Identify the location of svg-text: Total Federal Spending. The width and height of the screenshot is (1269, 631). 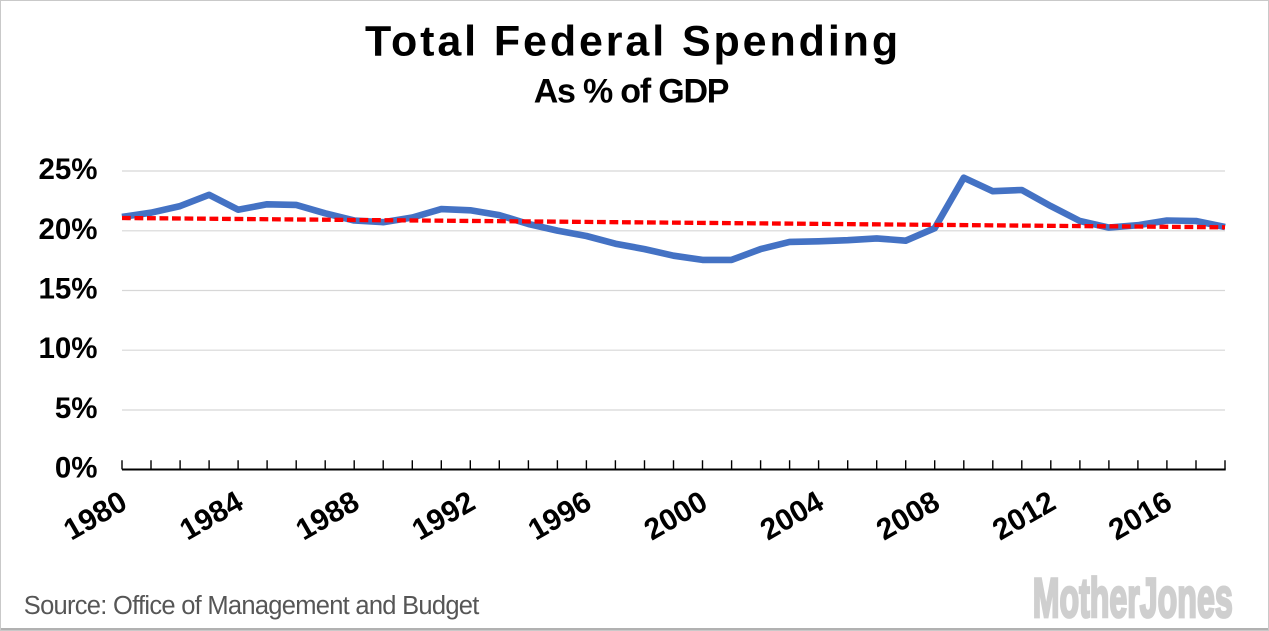
(633, 42).